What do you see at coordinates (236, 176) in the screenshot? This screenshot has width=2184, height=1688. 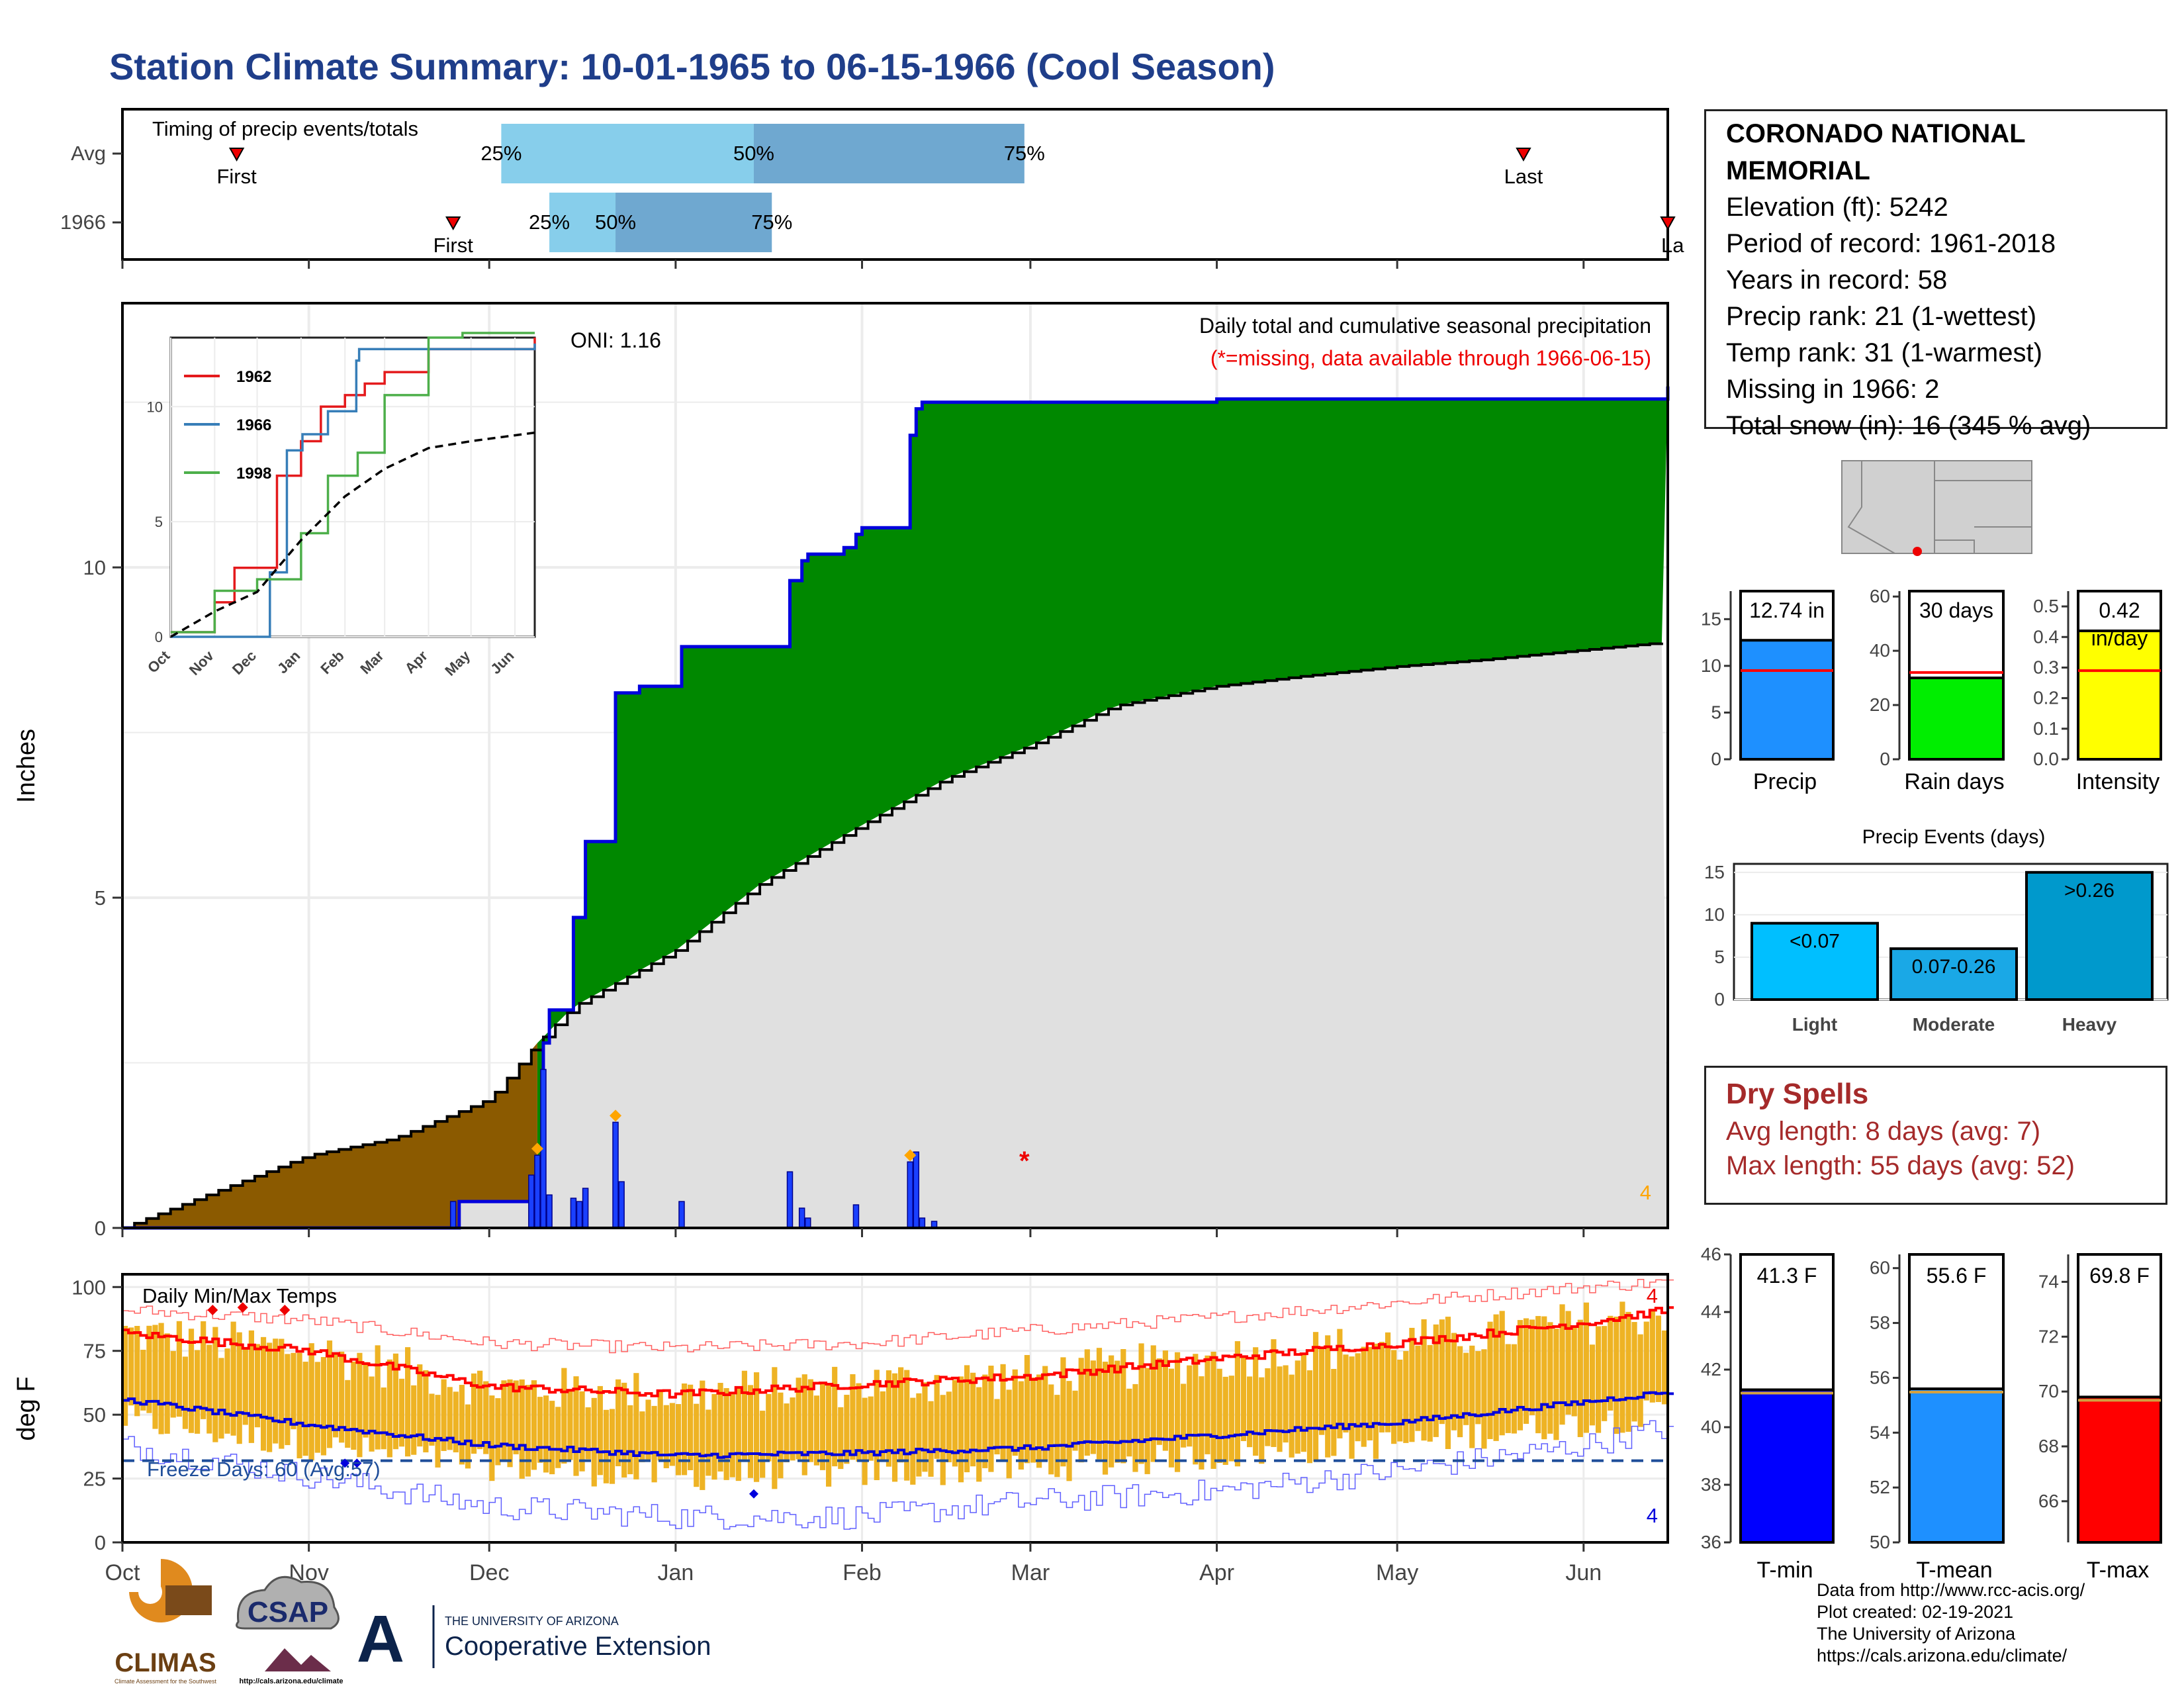 I see `first-event-label: First` at bounding box center [236, 176].